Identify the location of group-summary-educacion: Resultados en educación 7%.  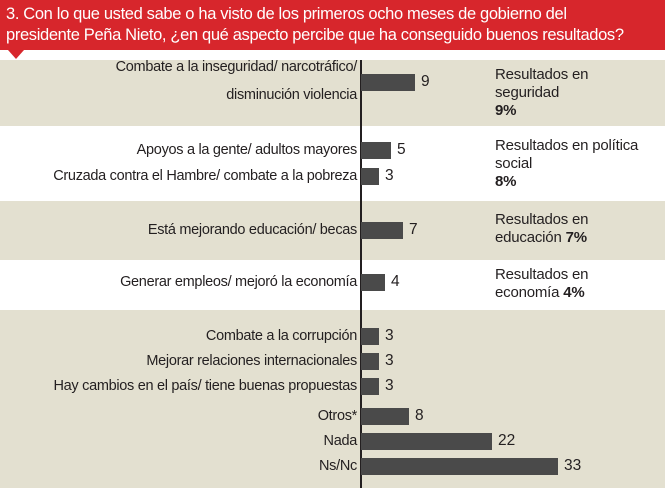
(577, 229).